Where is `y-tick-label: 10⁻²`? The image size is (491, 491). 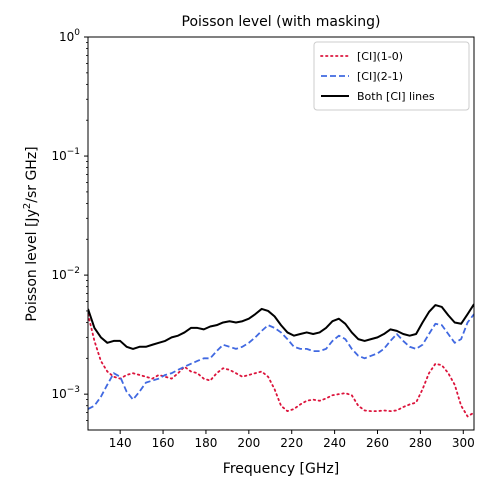 y-tick-label: 10⁻² is located at coordinates (65, 274).